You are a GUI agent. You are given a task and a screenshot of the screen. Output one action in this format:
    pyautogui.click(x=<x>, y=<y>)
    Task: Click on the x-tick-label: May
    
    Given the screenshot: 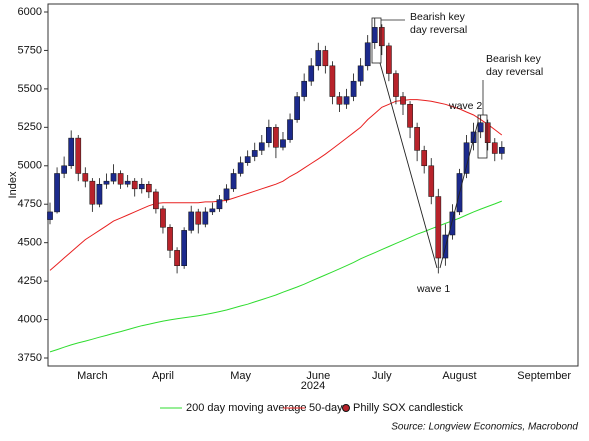 What is the action you would take?
    pyautogui.click(x=240, y=376)
    